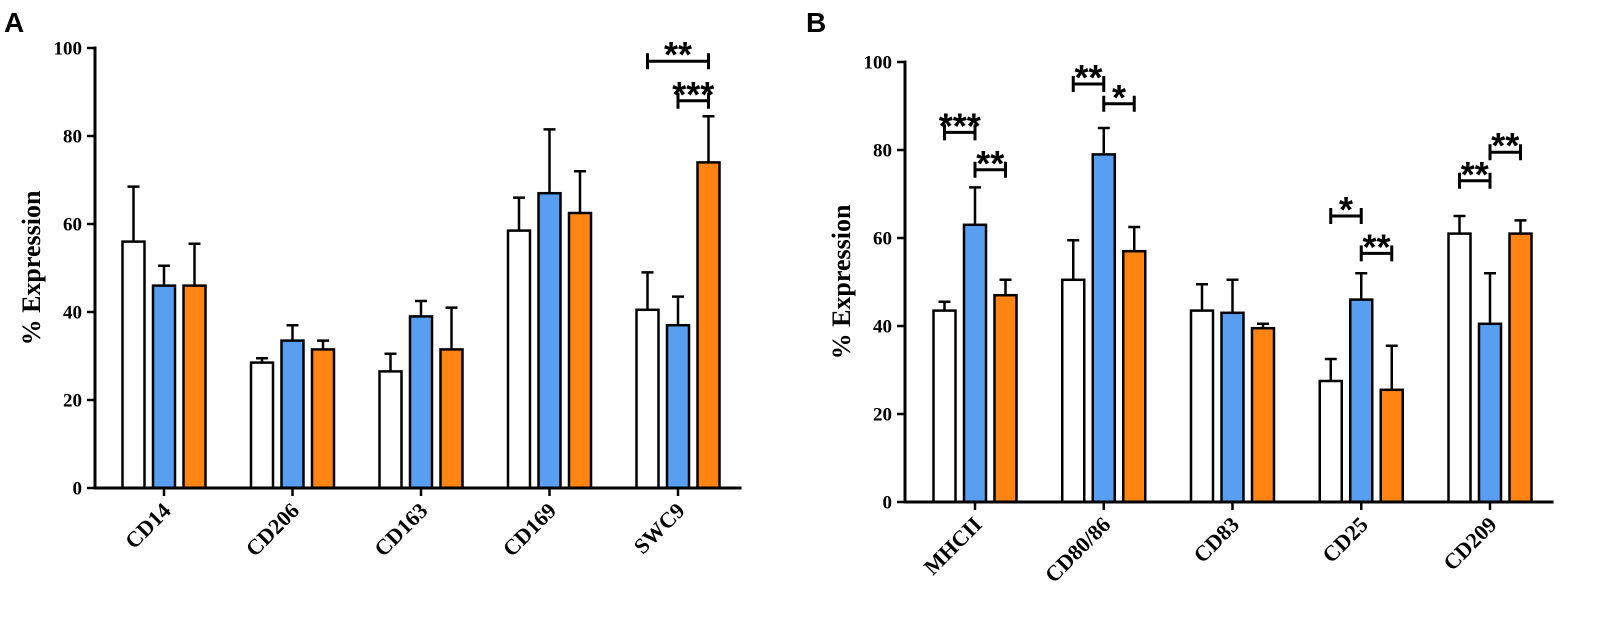  Describe the element at coordinates (272, 529) in the screenshot. I see `category-label-cd206: CD206` at that location.